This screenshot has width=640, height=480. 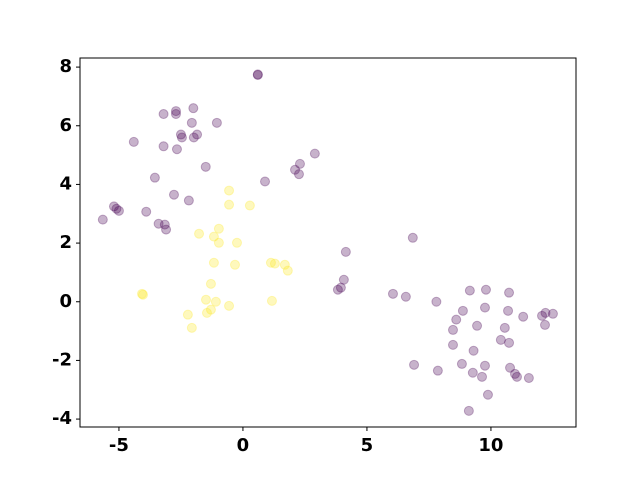 I want to click on y-tick-label: 6, so click(x=65, y=125).